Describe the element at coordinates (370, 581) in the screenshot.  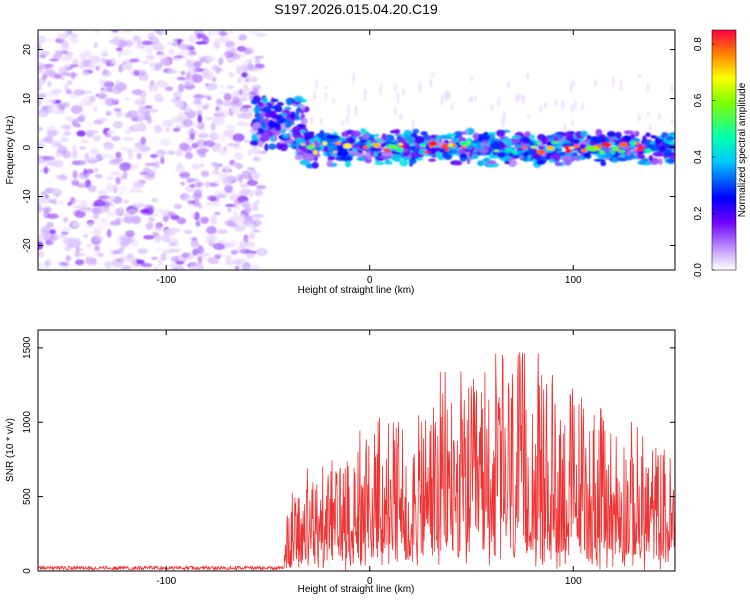
I see `snr-x-tick-label: 0` at that location.